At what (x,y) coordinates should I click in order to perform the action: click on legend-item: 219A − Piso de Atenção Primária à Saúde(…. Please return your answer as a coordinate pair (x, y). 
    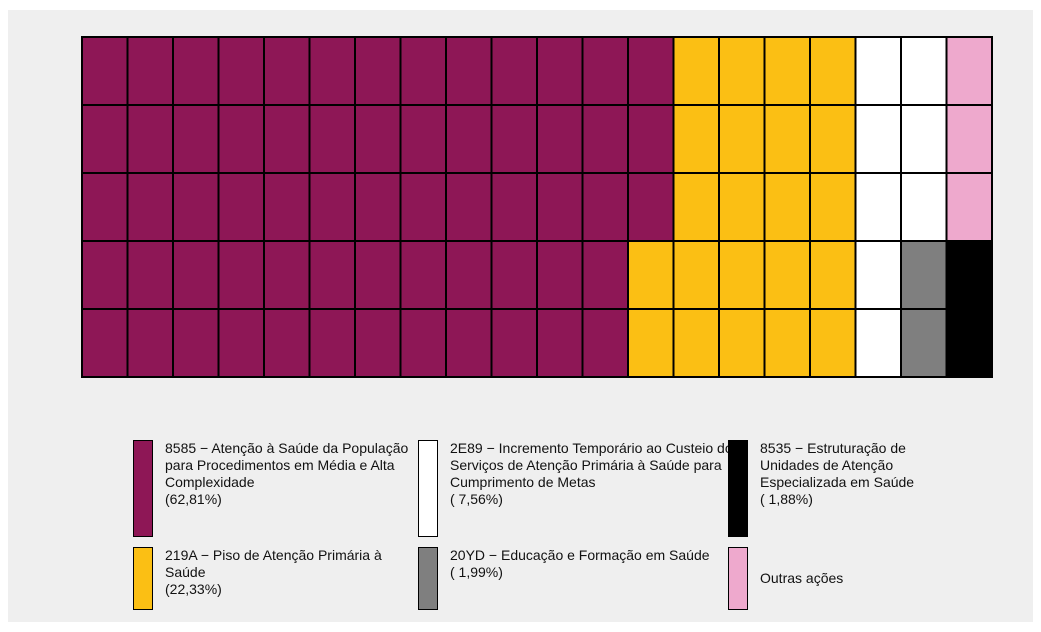
    Looking at the image, I should click on (274, 578).